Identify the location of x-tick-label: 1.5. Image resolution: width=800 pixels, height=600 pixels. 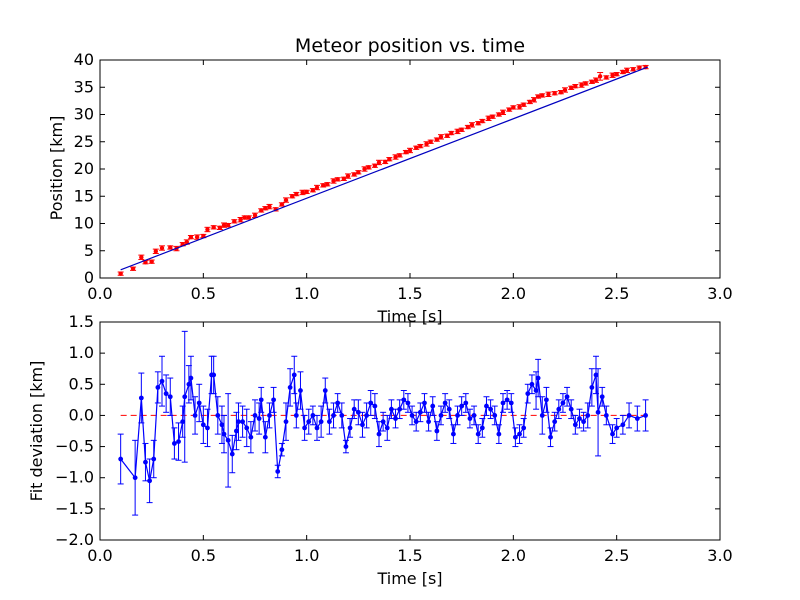
(409, 293).